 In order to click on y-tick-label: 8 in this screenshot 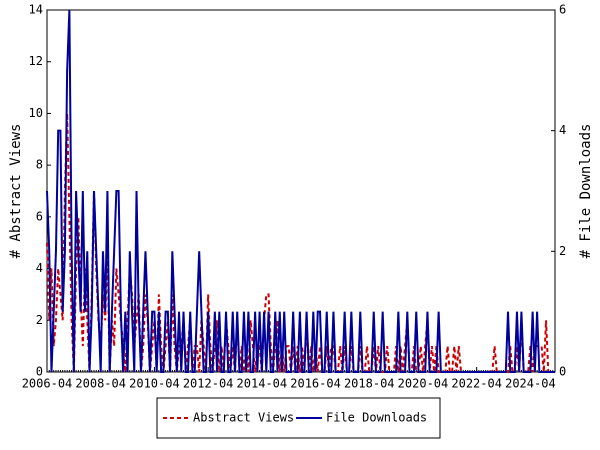, I will do `click(39, 165)`.